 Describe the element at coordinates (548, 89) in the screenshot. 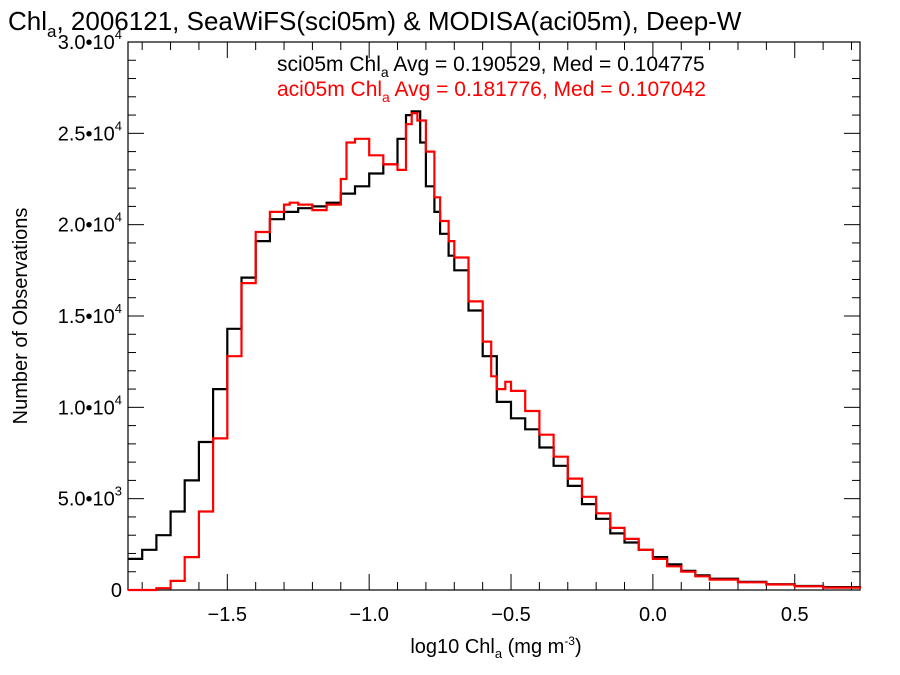

I see `legend-aci05m-post: Avg = 0.181776, Med = 0.107042` at that location.